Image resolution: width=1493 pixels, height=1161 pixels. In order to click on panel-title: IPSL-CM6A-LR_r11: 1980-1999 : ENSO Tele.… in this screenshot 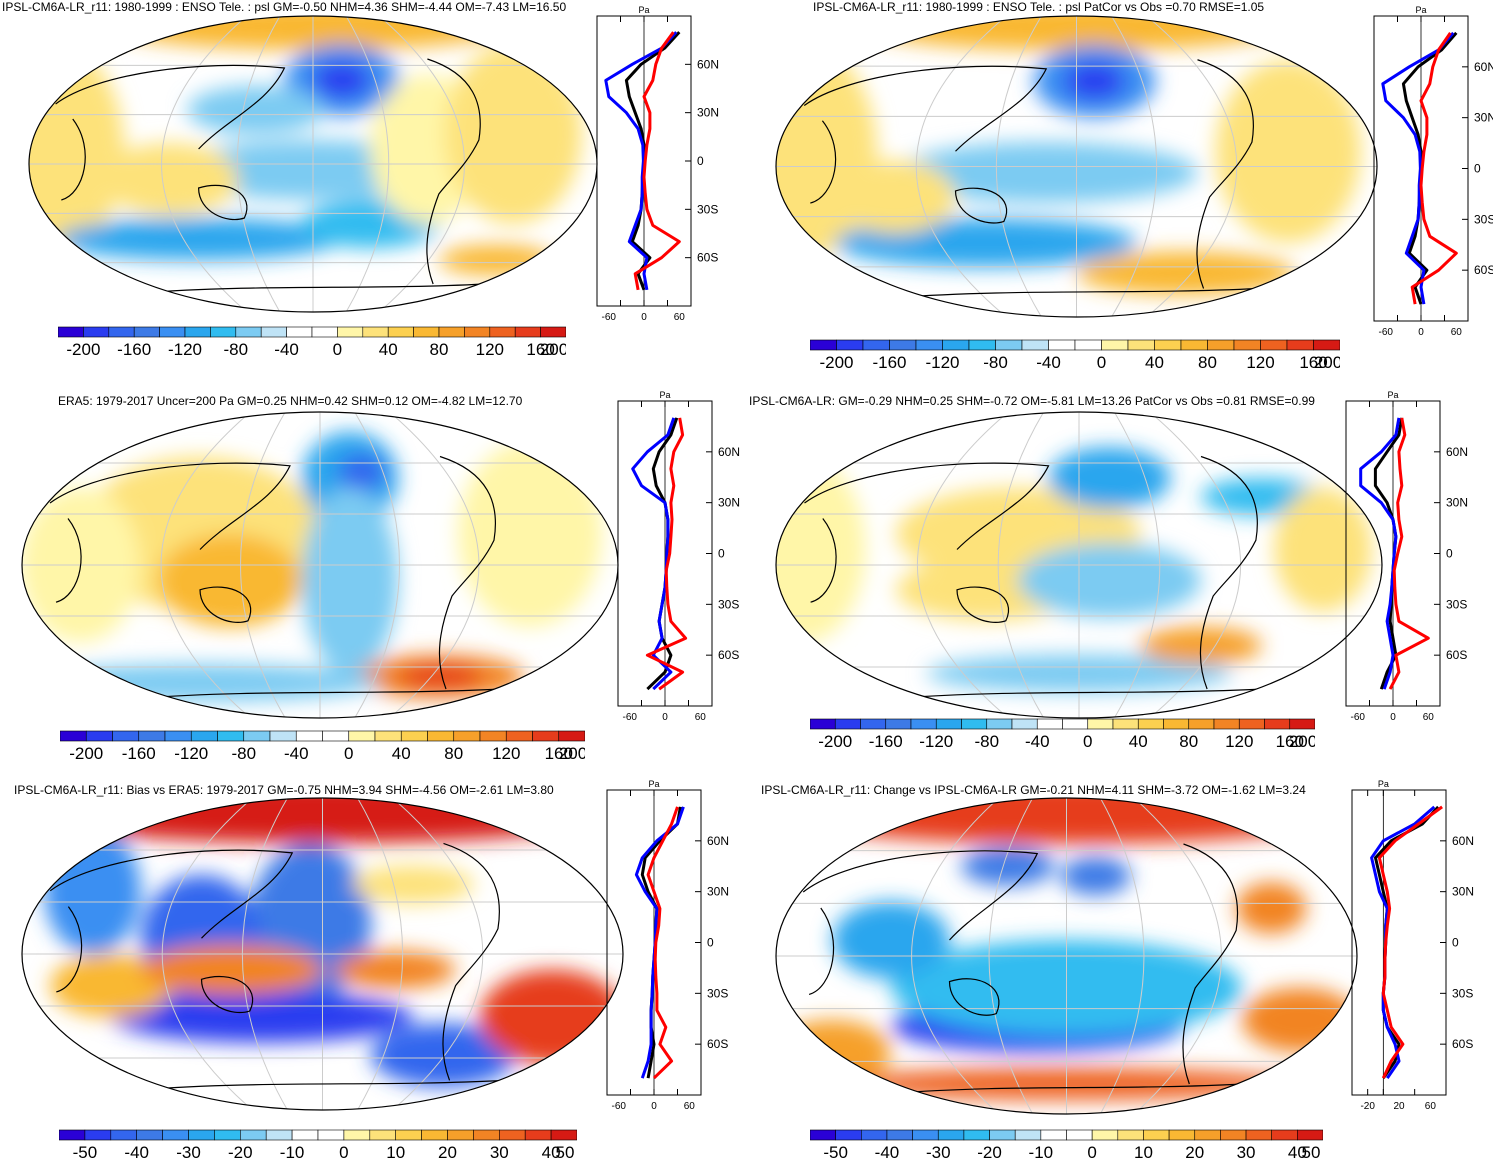, I will do `click(284, 7)`.